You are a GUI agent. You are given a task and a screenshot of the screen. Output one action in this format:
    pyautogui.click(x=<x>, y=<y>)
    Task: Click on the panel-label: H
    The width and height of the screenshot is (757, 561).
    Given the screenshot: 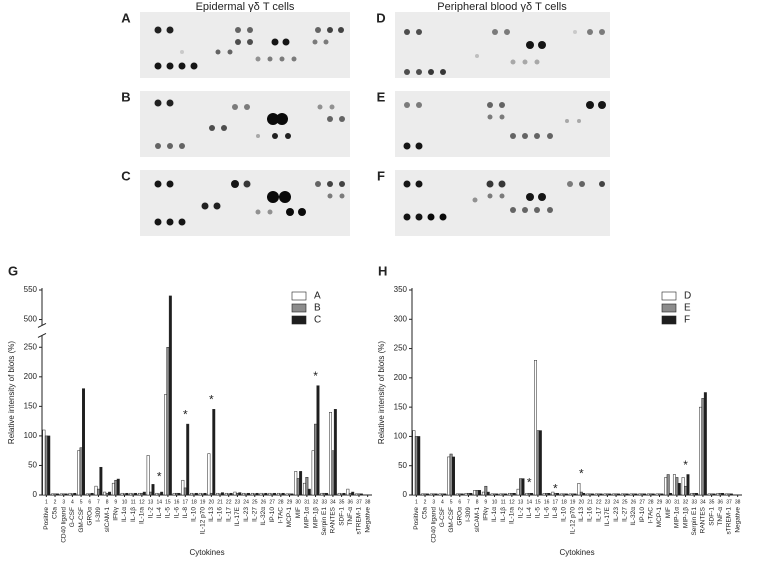 What is the action you would take?
    pyautogui.click(x=382, y=270)
    